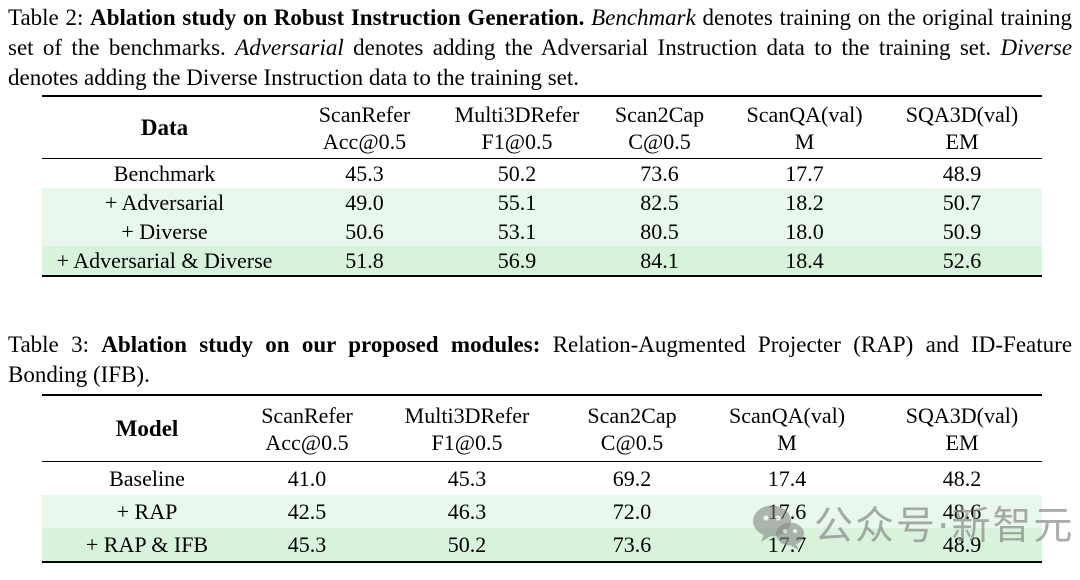  Describe the element at coordinates (517, 202) in the screenshot. I see `table-cell: 55.1` at that location.